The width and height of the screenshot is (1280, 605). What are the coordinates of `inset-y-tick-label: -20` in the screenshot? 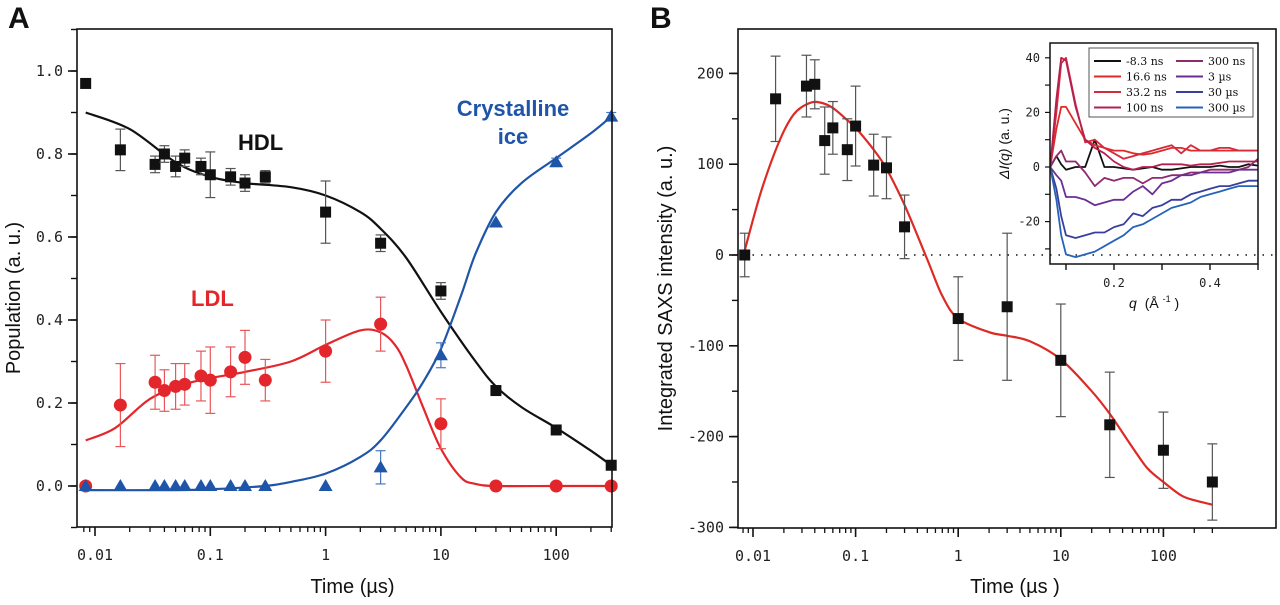 It's located at (1029, 222).